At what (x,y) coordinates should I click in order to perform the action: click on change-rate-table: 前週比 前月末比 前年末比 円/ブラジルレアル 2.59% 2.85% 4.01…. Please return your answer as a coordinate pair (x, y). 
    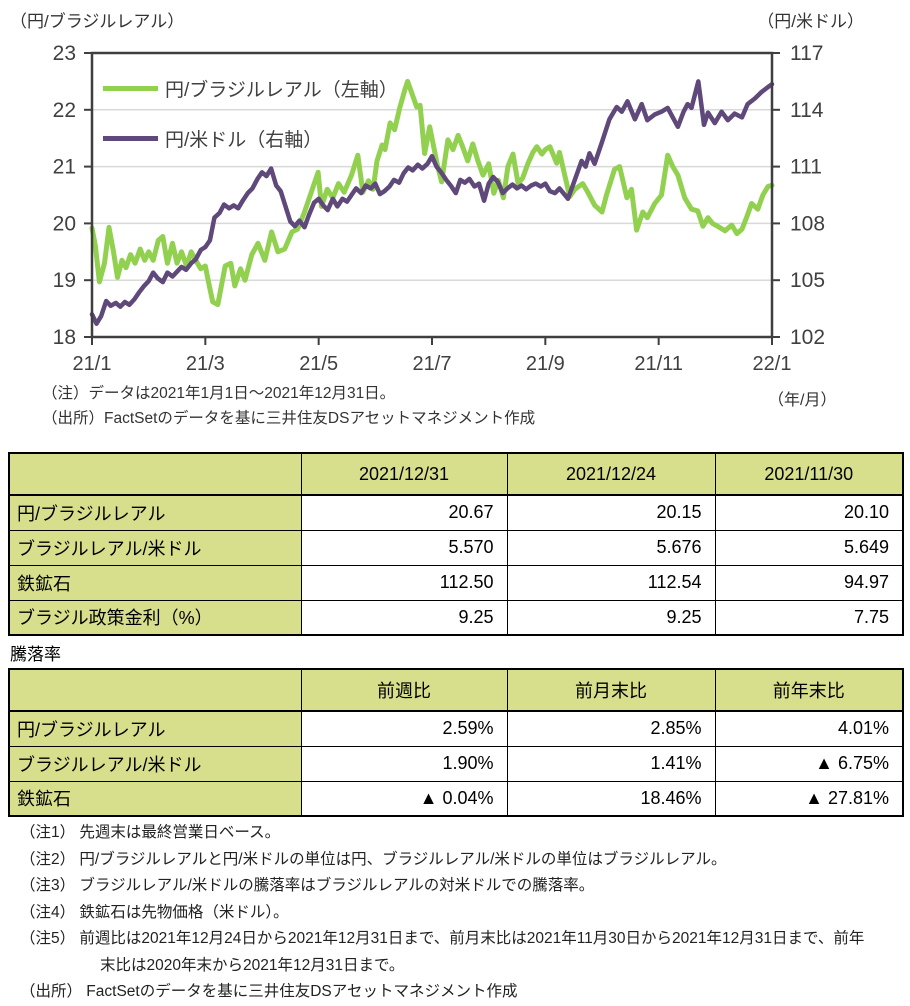
    Looking at the image, I should click on (456, 742).